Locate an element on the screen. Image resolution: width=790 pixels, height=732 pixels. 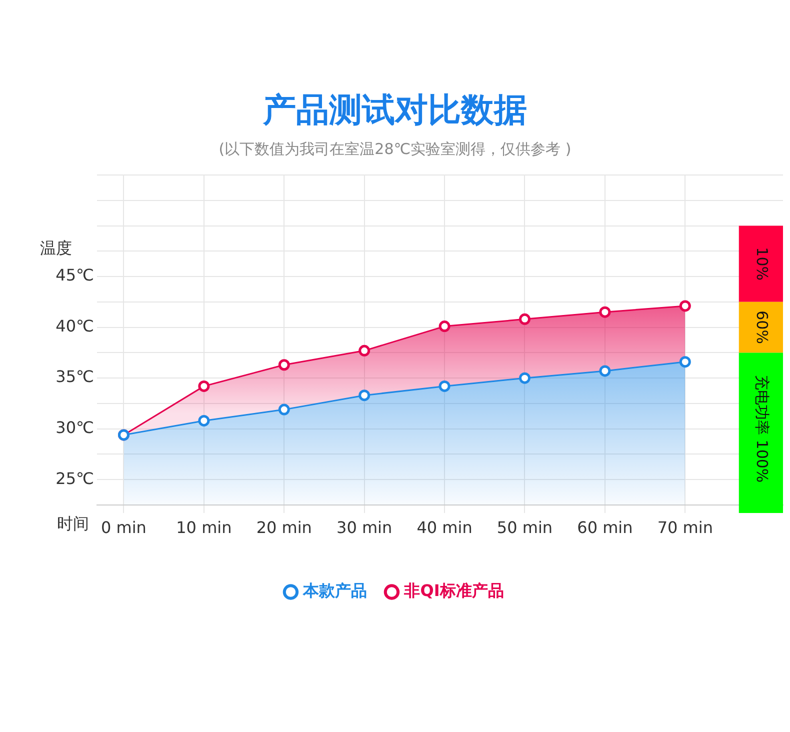
x-tick-label: 60 min is located at coordinates (605, 527).